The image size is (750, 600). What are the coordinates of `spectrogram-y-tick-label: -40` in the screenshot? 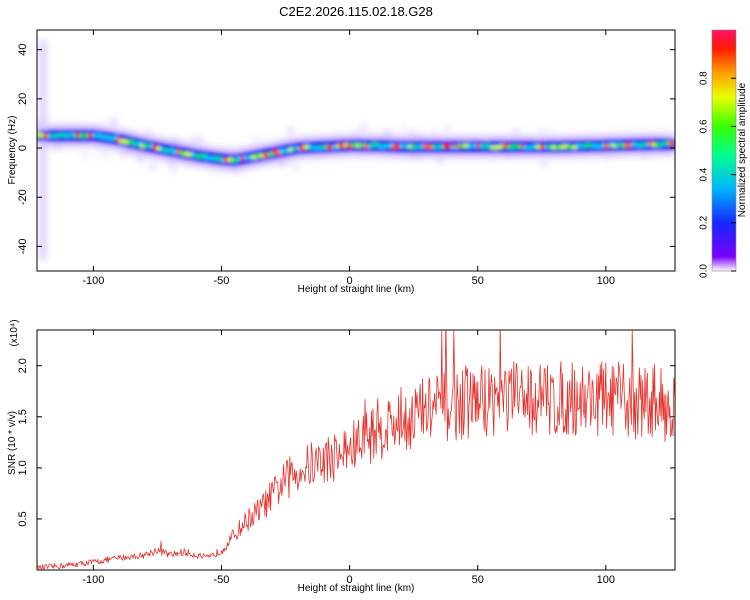 It's located at (23, 246).